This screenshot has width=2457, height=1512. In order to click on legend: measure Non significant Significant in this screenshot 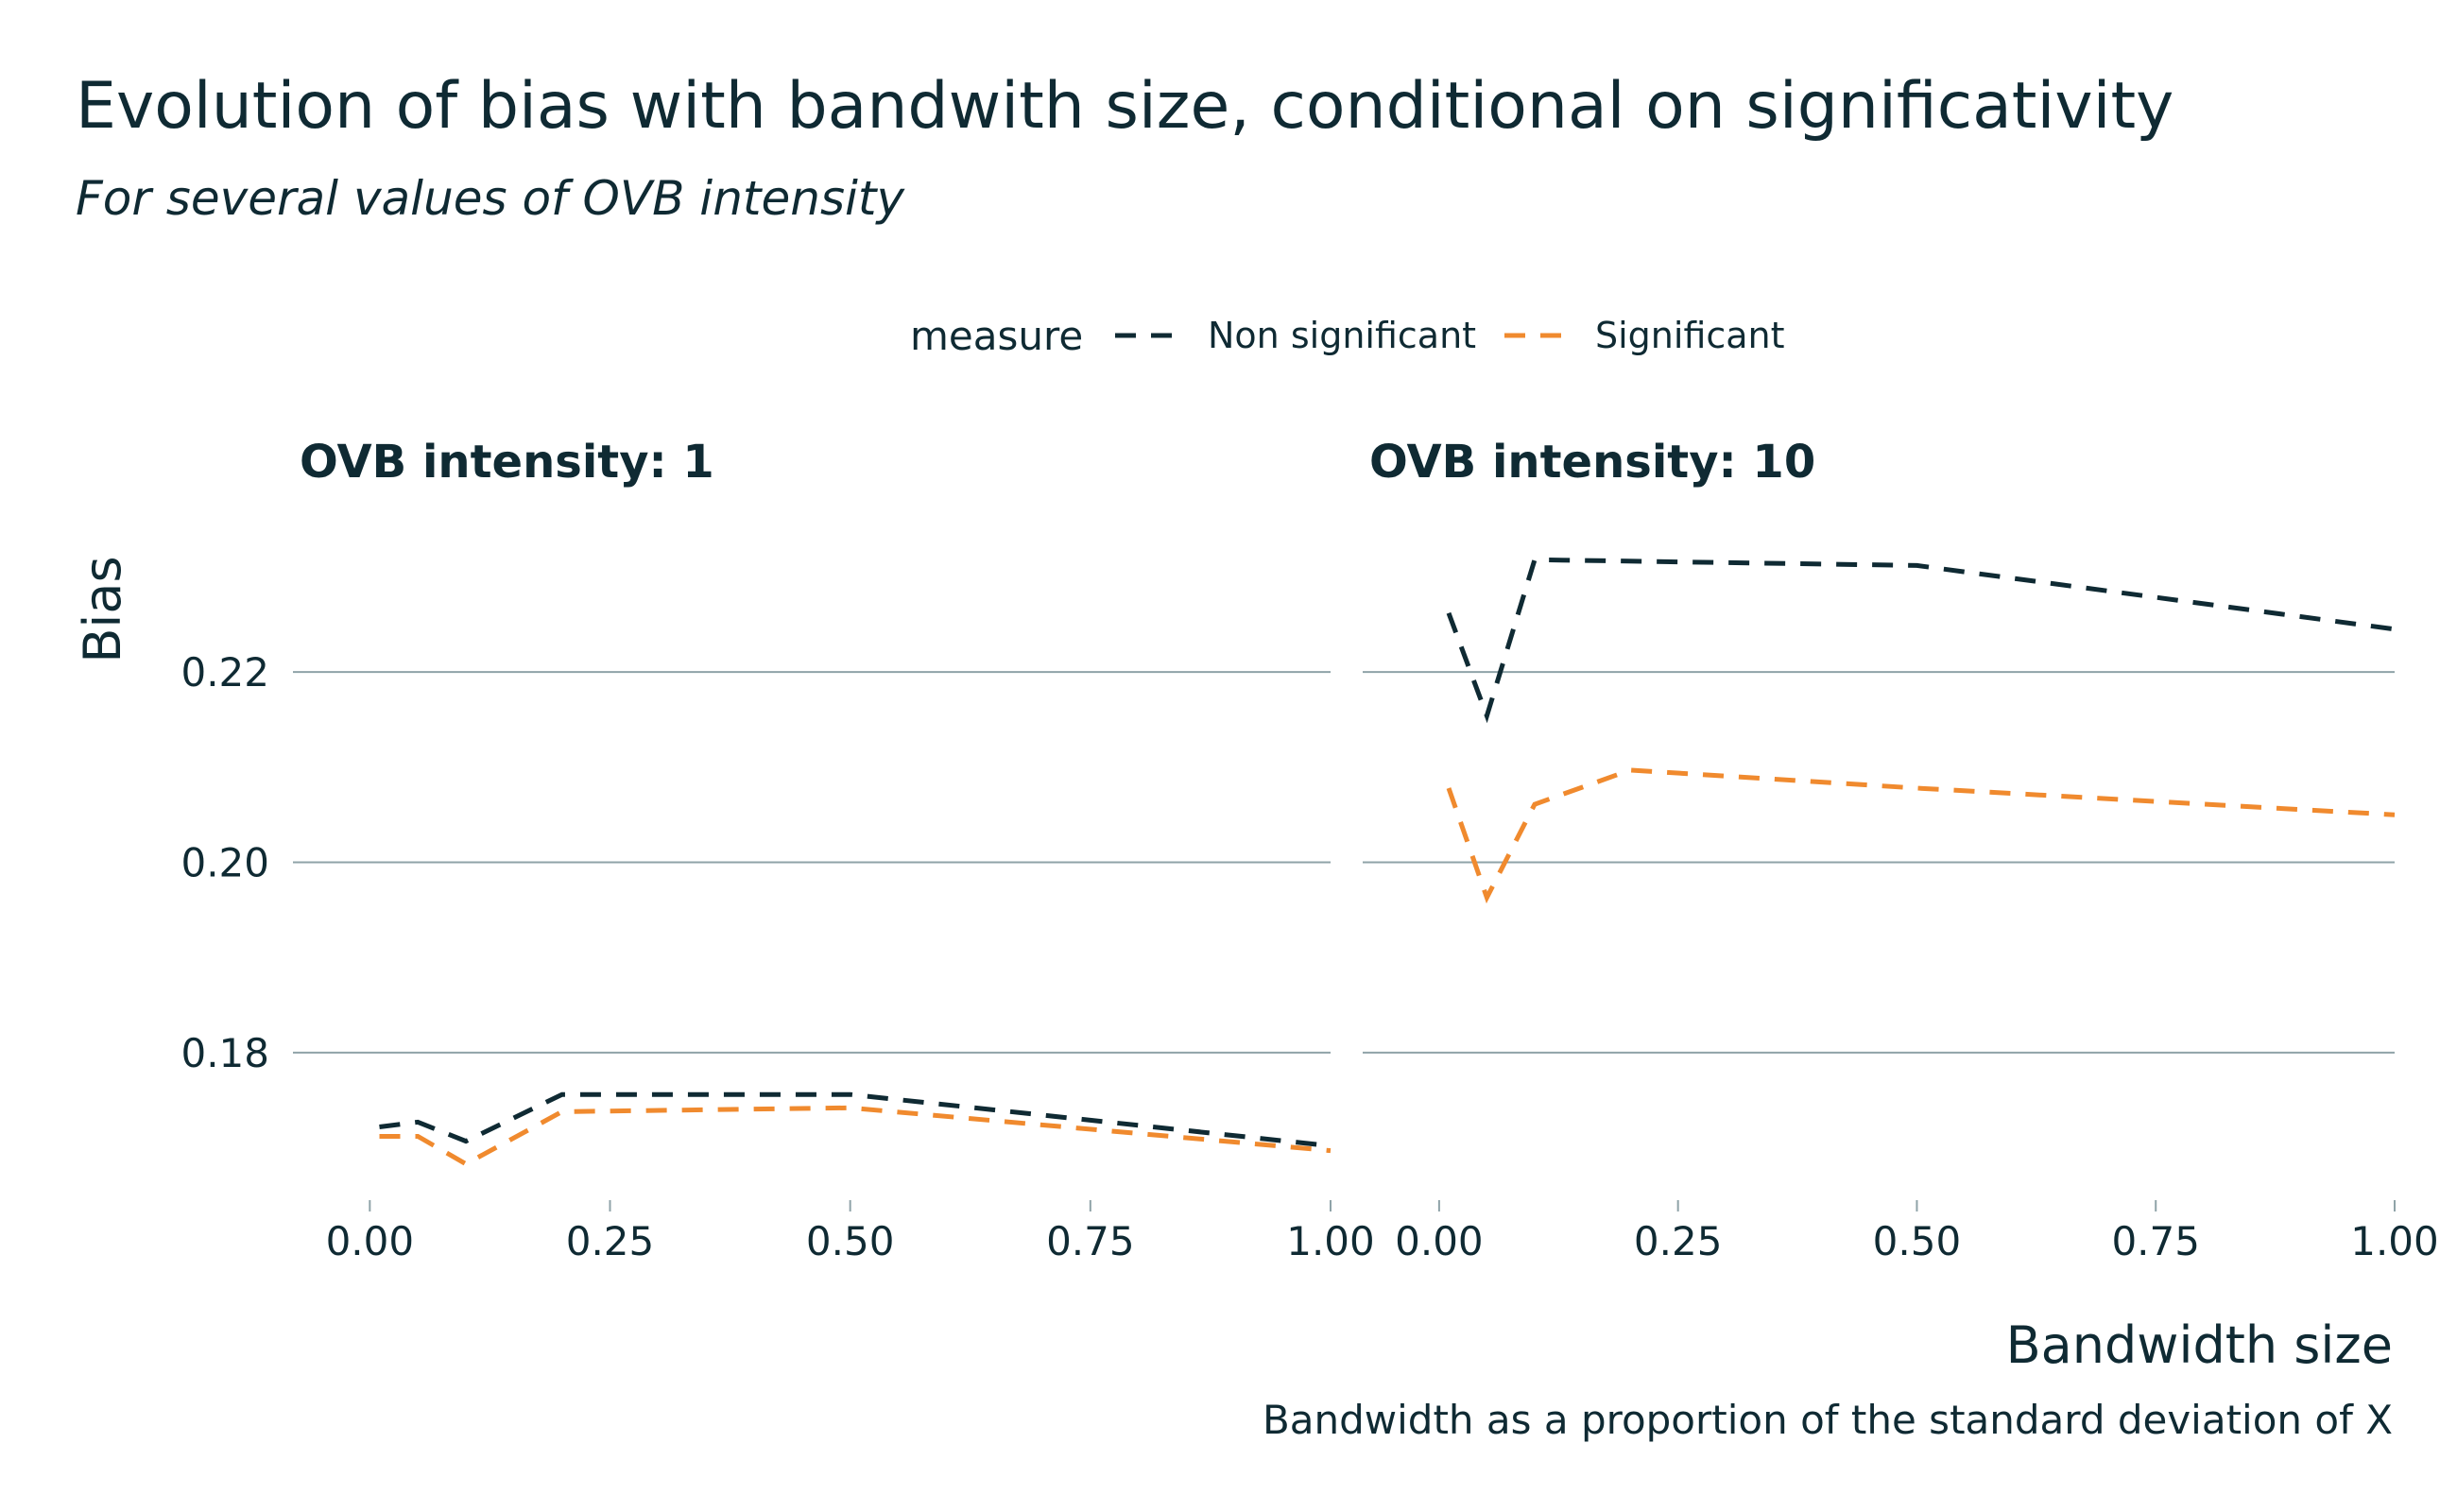, I will do `click(1347, 336)`.